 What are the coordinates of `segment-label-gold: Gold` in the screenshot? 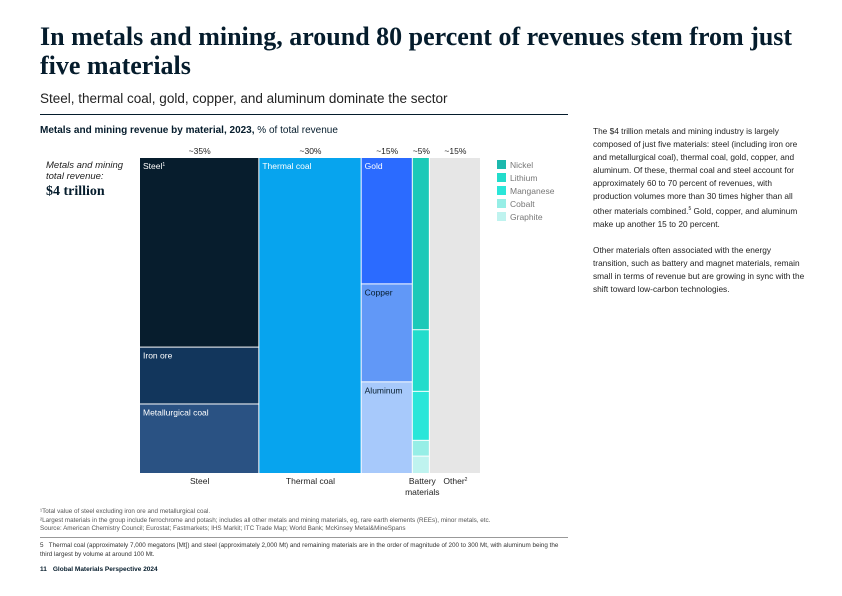 It's located at (374, 166).